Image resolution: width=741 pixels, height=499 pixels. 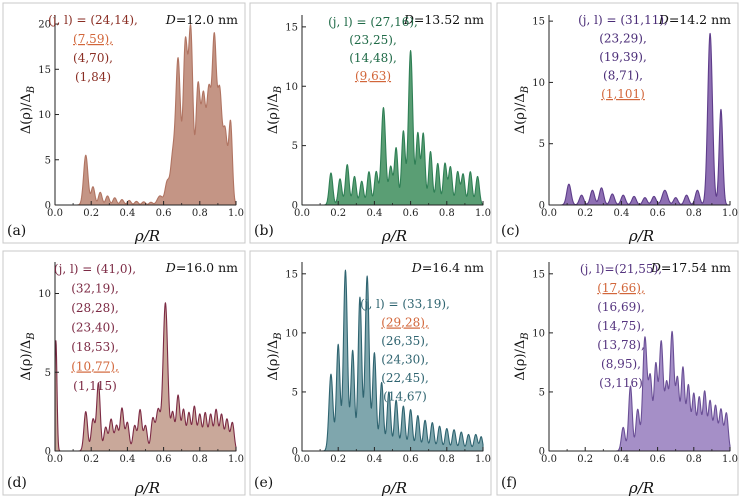 What do you see at coordinates (621, 269) in the screenshot?
I see `legend-entry: (j, l)=(21,55),` at bounding box center [621, 269].